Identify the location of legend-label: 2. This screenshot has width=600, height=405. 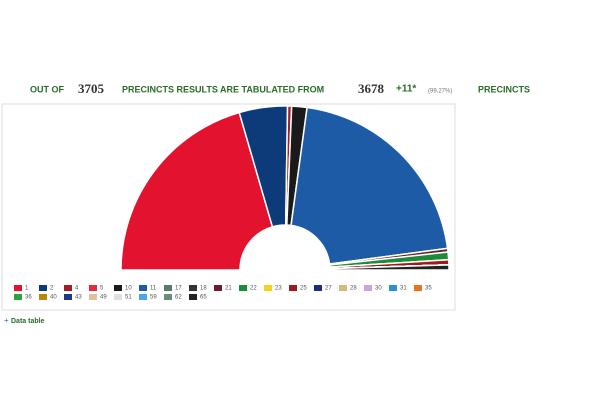
(52, 289).